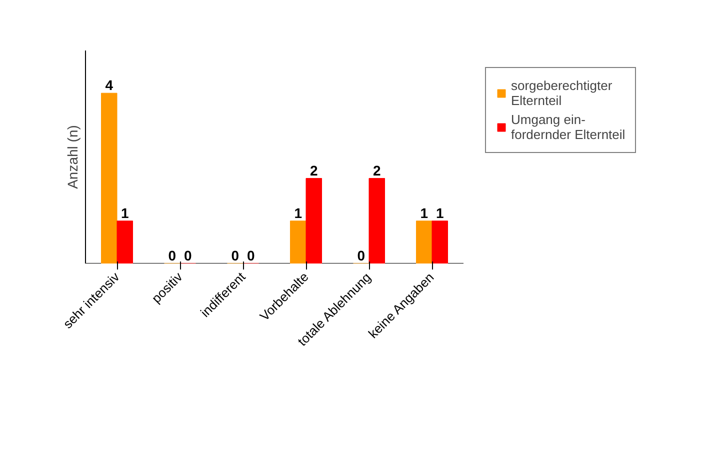 The image size is (709, 469). What do you see at coordinates (561, 93) in the screenshot?
I see `legend-label: sorgeberechtigter Elternteil` at bounding box center [561, 93].